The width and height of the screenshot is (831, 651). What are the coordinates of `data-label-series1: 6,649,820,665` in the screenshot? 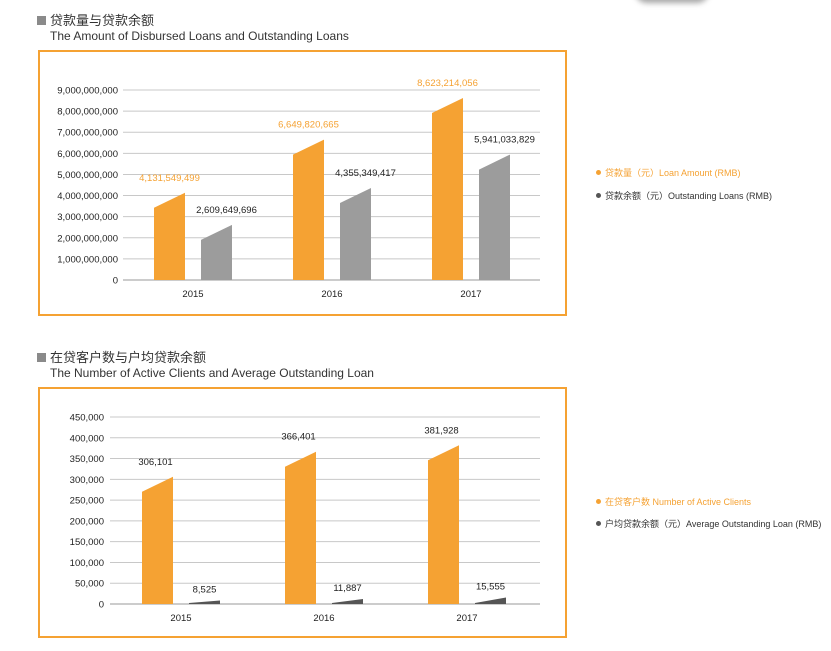 It's located at (308, 125).